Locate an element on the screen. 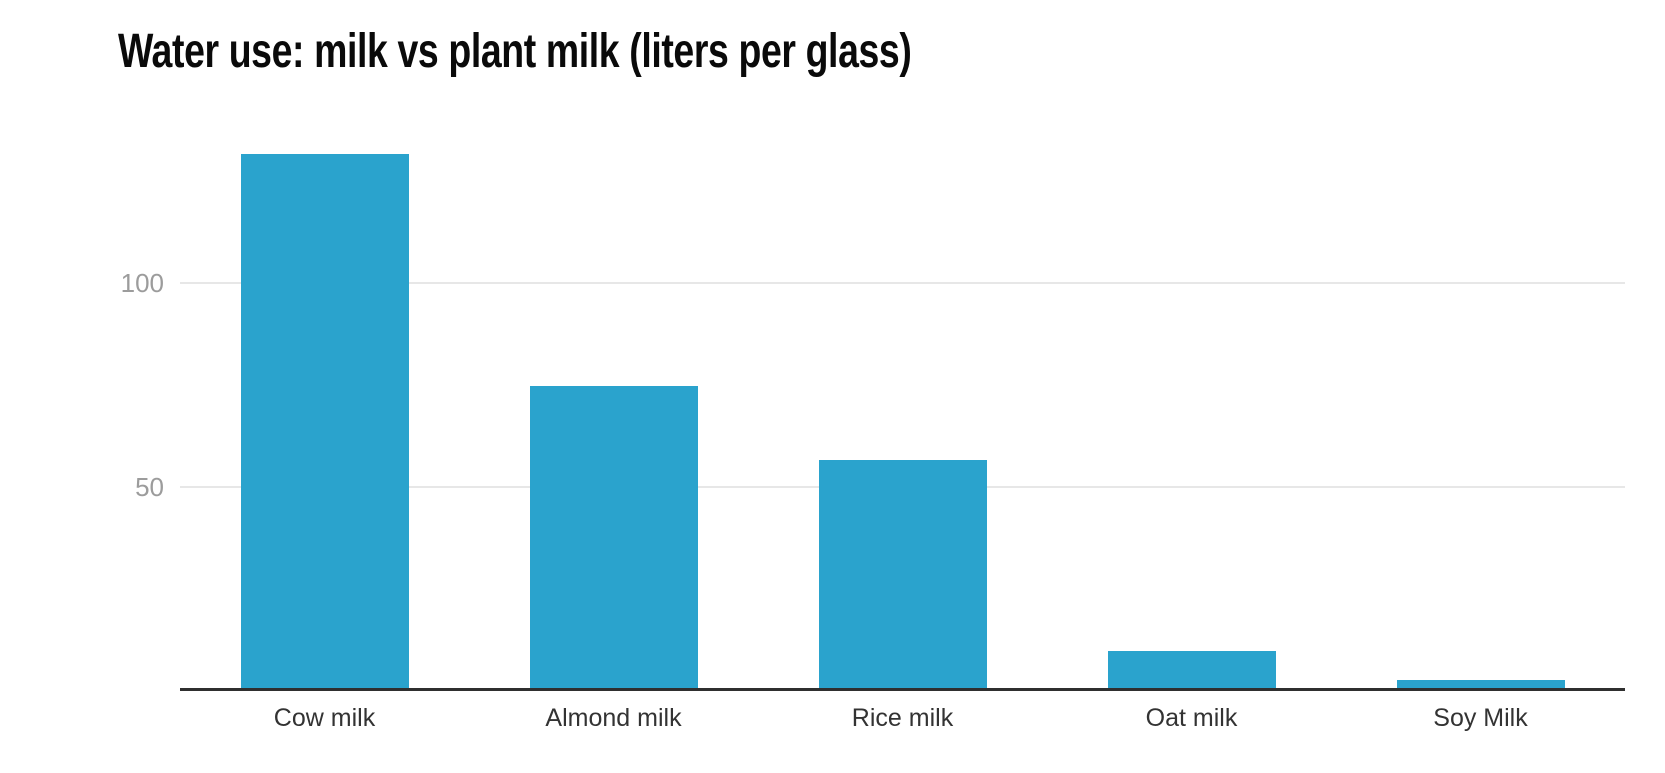  bar-soy-milk is located at coordinates (1480, 683).